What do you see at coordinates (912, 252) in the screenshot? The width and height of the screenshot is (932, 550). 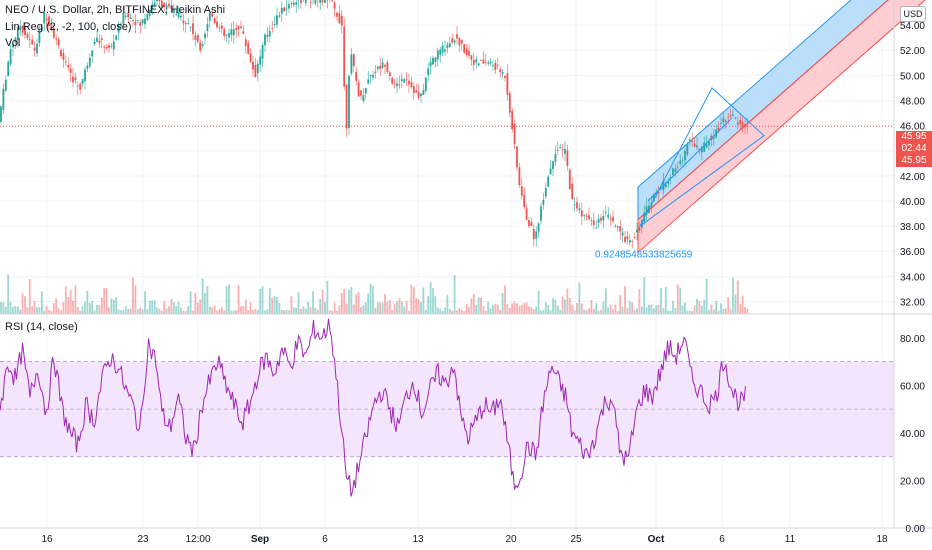 I see `price-tick-label: 36.00` at bounding box center [912, 252].